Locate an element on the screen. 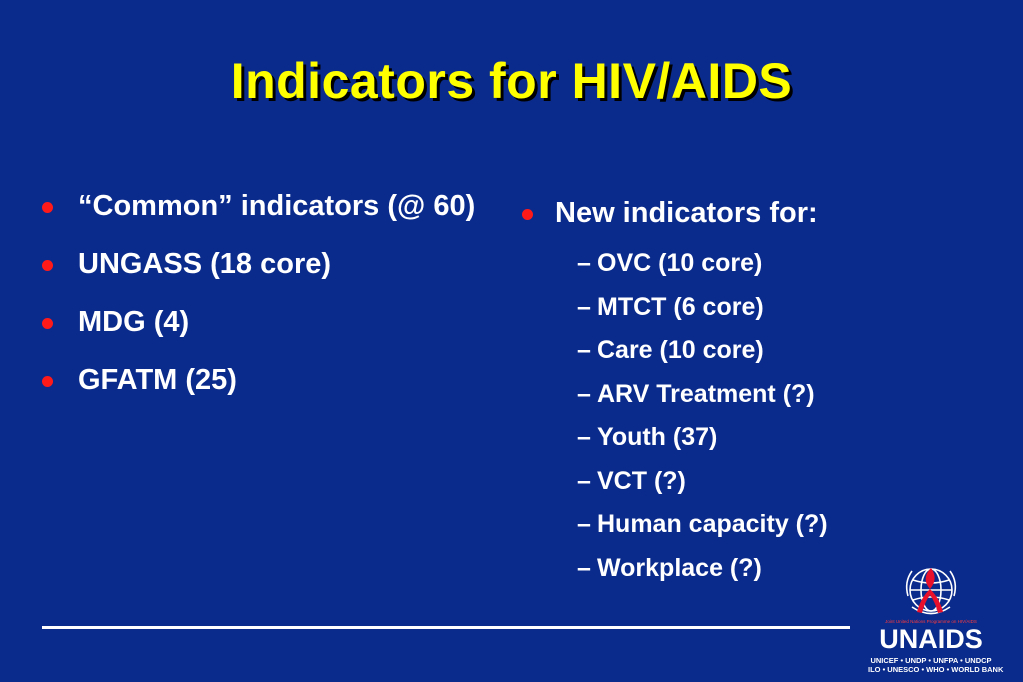 The width and height of the screenshot is (1023, 682). bullet-common-indicators: “Common” indicators (@ 60) is located at coordinates (275, 206).